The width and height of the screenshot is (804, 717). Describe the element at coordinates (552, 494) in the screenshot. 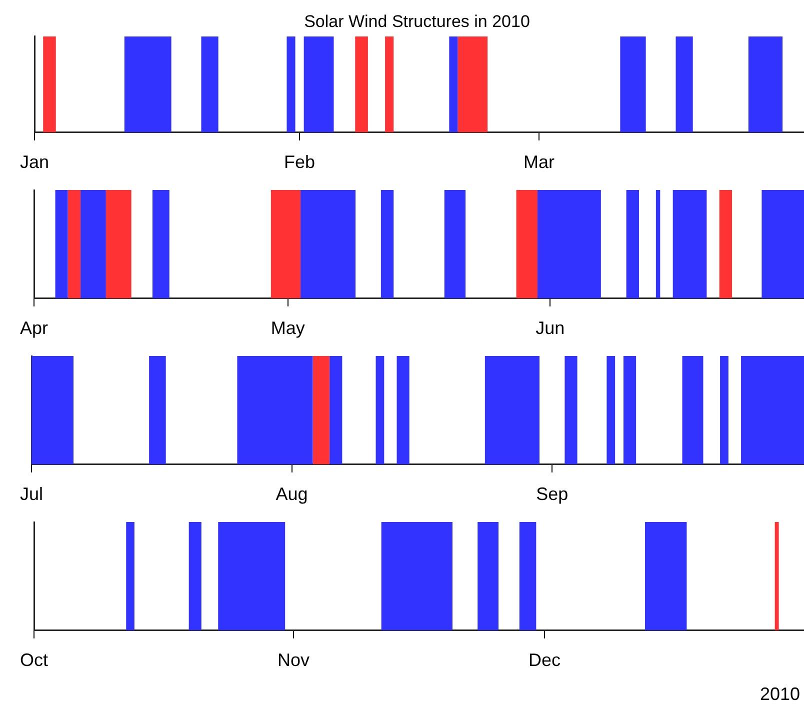

I see `x-tick-label: Sep` at that location.